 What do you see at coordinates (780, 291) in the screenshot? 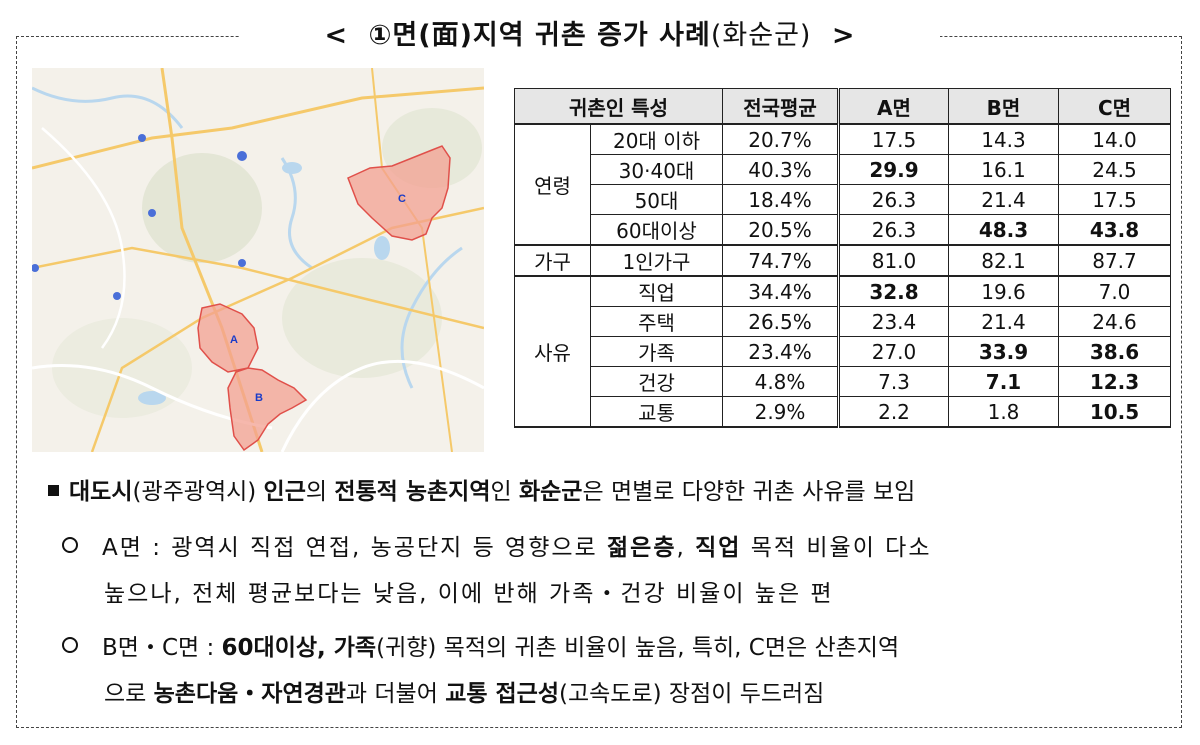
I see `cell-national-avg: 34.4%` at bounding box center [780, 291].